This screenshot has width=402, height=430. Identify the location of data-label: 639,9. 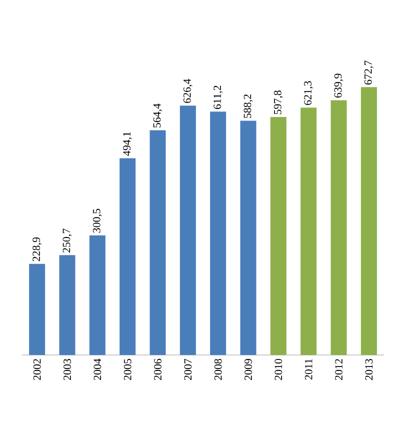
(339, 86).